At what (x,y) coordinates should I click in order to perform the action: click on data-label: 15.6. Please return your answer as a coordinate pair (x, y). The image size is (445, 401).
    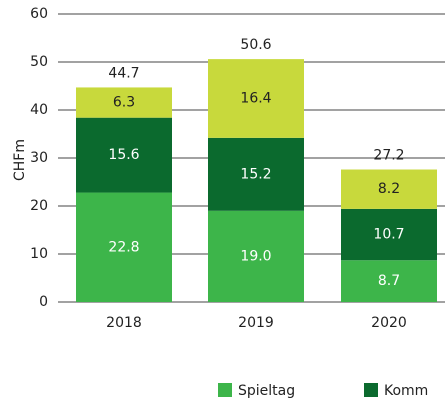
    Looking at the image, I should click on (123, 155).